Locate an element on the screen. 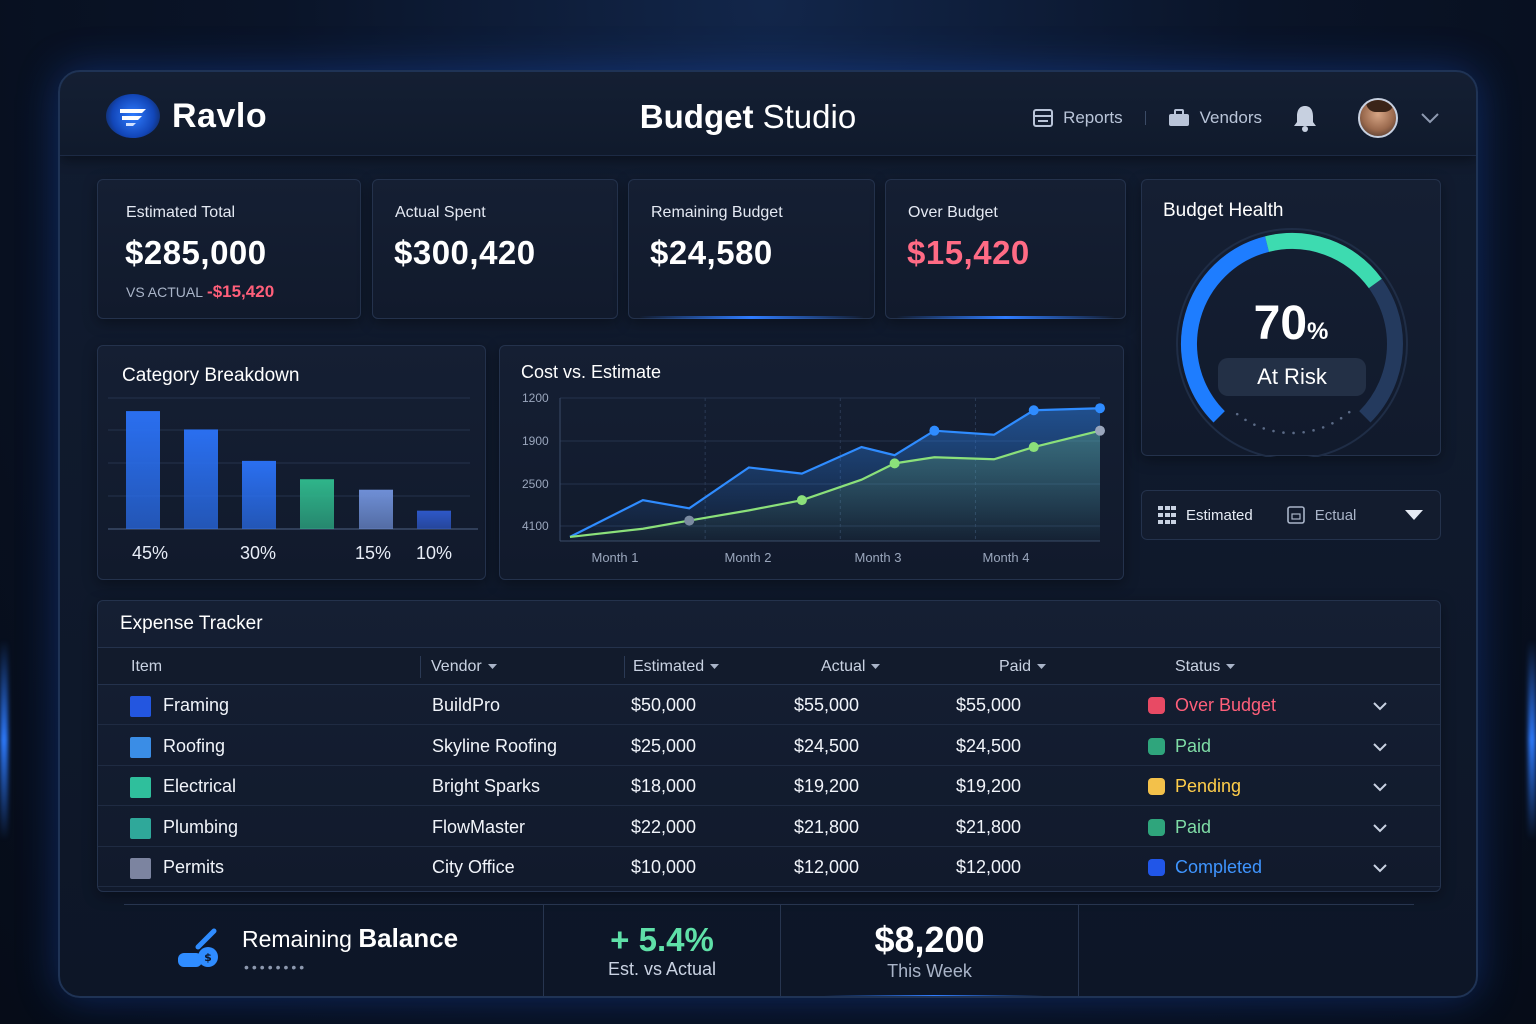 The width and height of the screenshot is (1536, 1024). cell-estimated: $25,000 is located at coordinates (664, 745).